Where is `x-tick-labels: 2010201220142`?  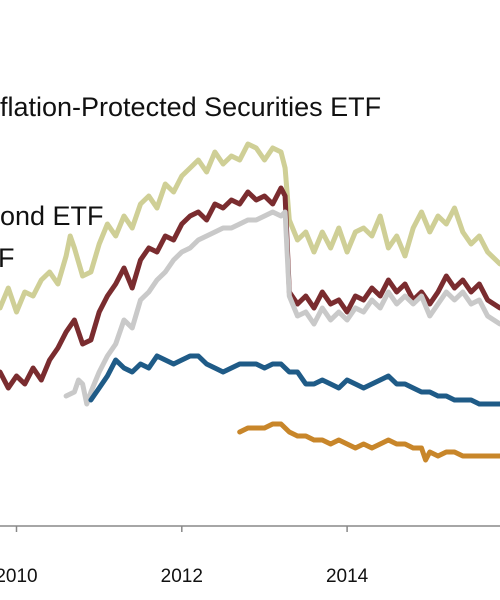 x-tick-labels: 2010201220142 is located at coordinates (184, 576).